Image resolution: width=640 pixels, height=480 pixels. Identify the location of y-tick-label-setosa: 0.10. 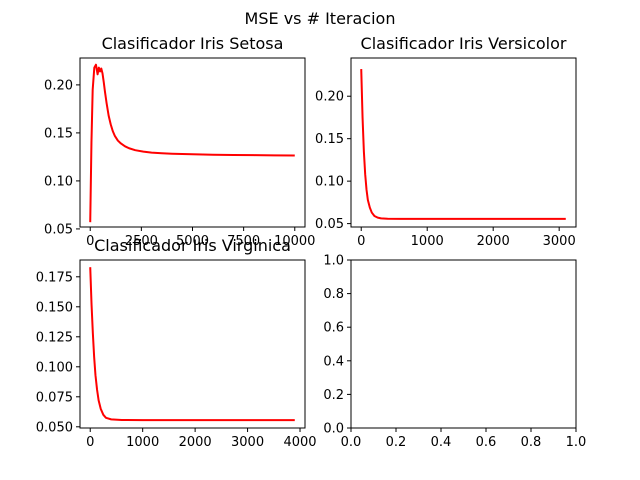
(58, 181).